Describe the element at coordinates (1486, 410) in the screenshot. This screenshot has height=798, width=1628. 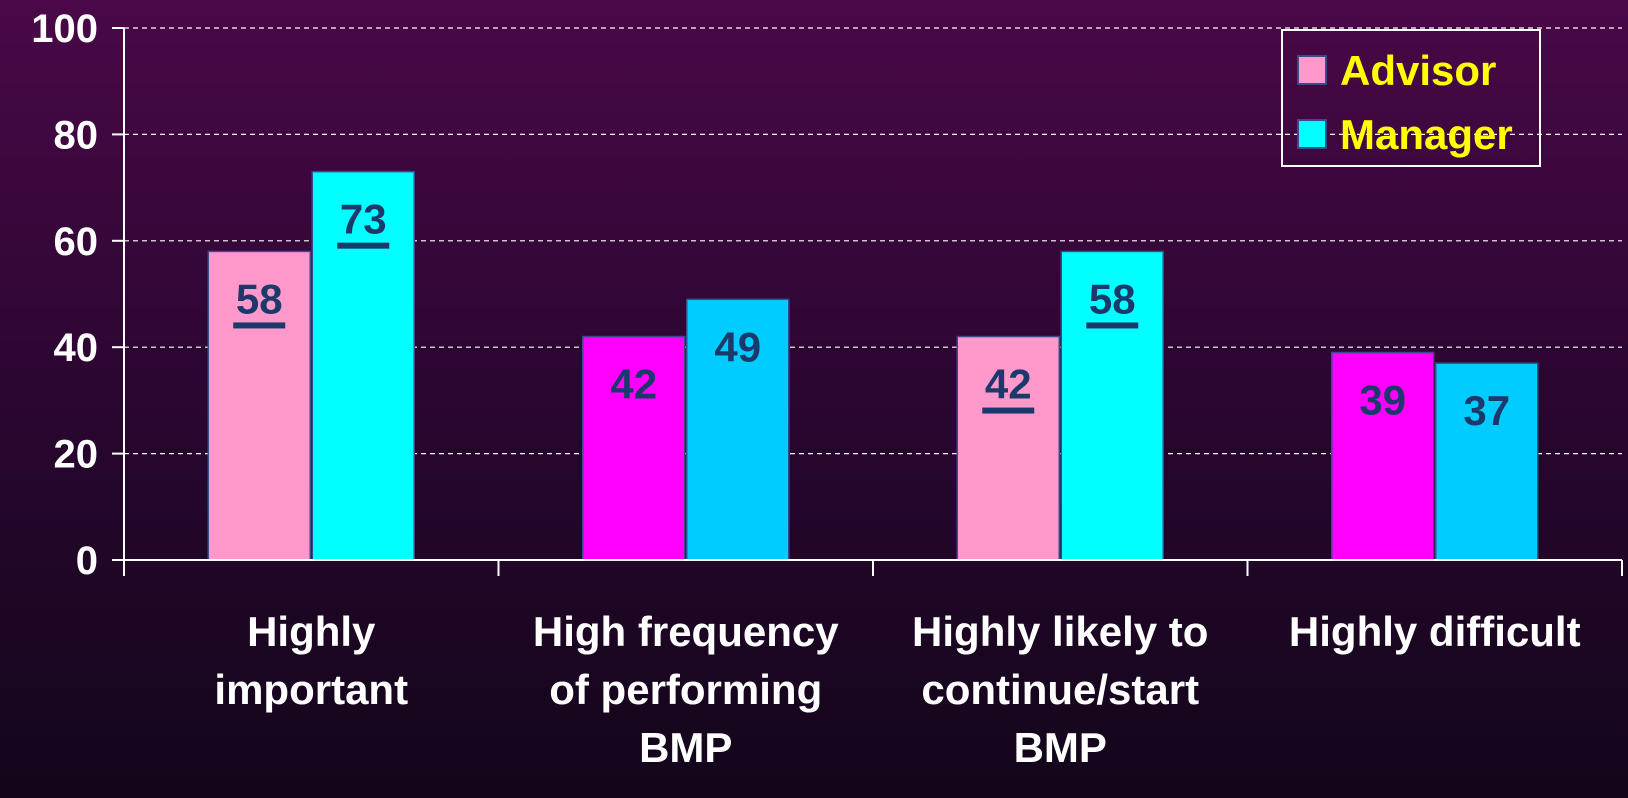
I see `data-label: 37` at that location.